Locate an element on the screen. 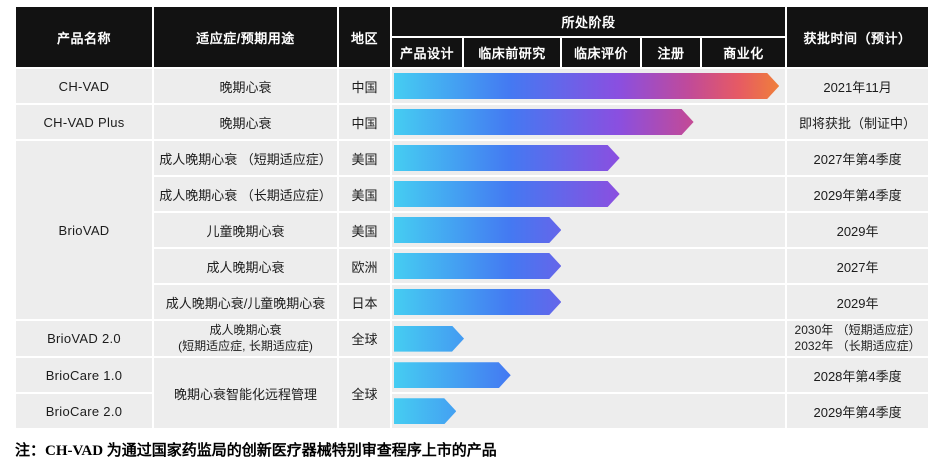 The width and height of the screenshot is (942, 462). indication: 成人晚期心衰 （长期适应症） is located at coordinates (245, 194).